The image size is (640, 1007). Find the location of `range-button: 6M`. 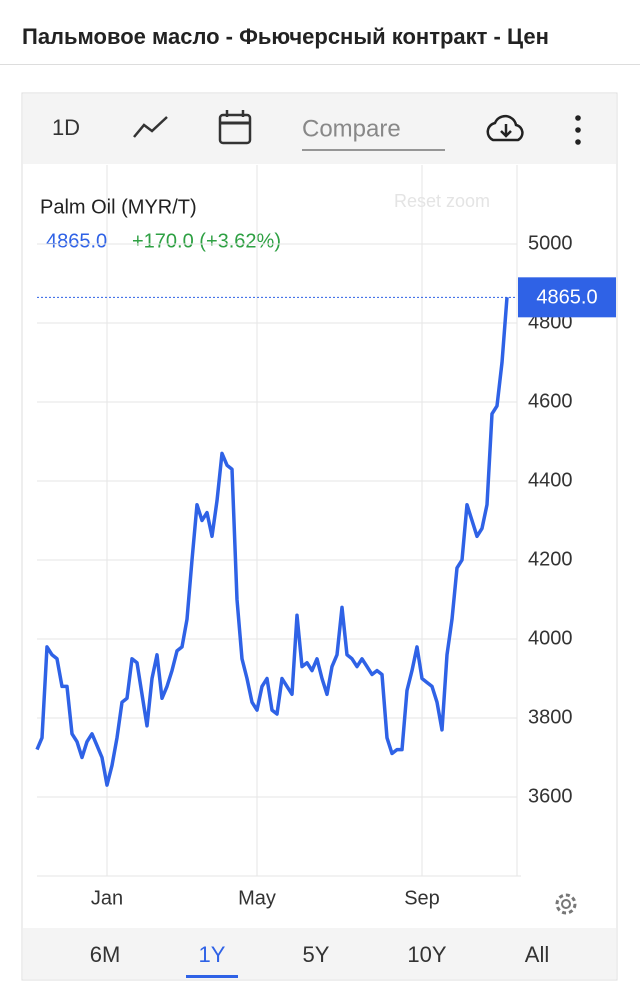

range-button: 6M is located at coordinates (105, 954).